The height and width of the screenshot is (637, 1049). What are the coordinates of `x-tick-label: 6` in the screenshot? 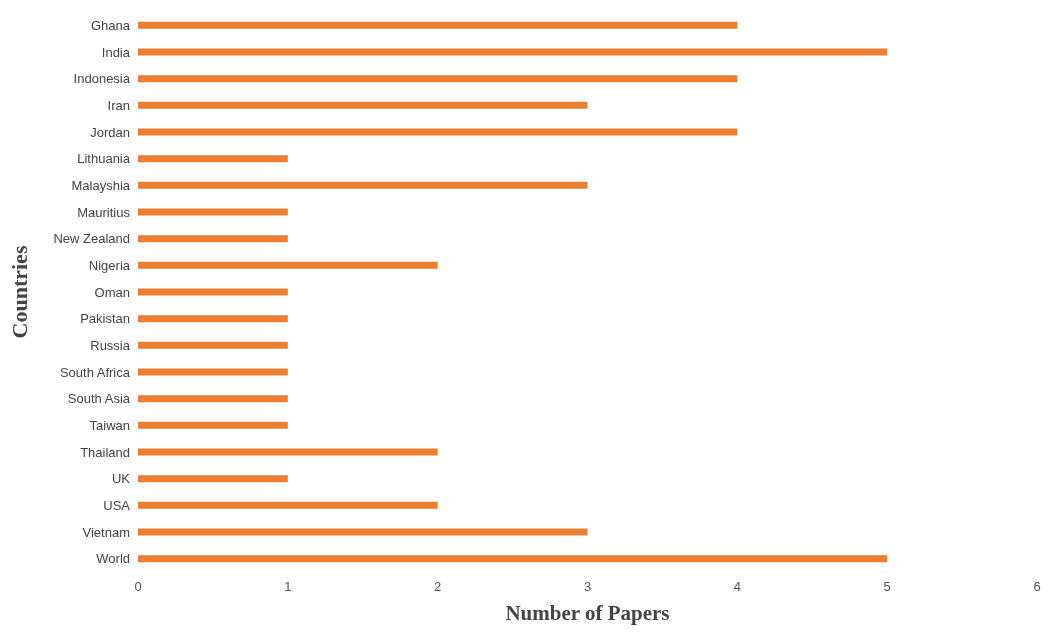 It's located at (1037, 586).